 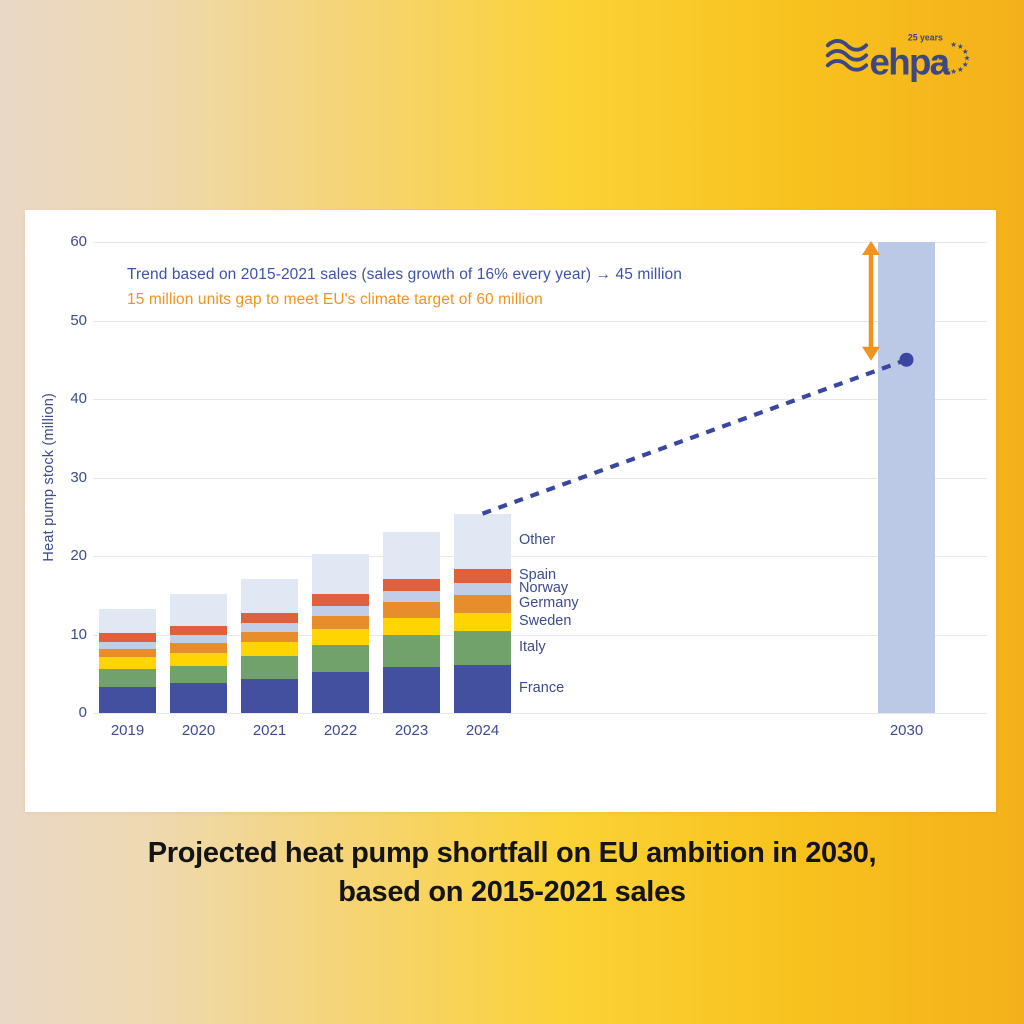 What do you see at coordinates (127, 678) in the screenshot?
I see `bar-segment-italy-2019` at bounding box center [127, 678].